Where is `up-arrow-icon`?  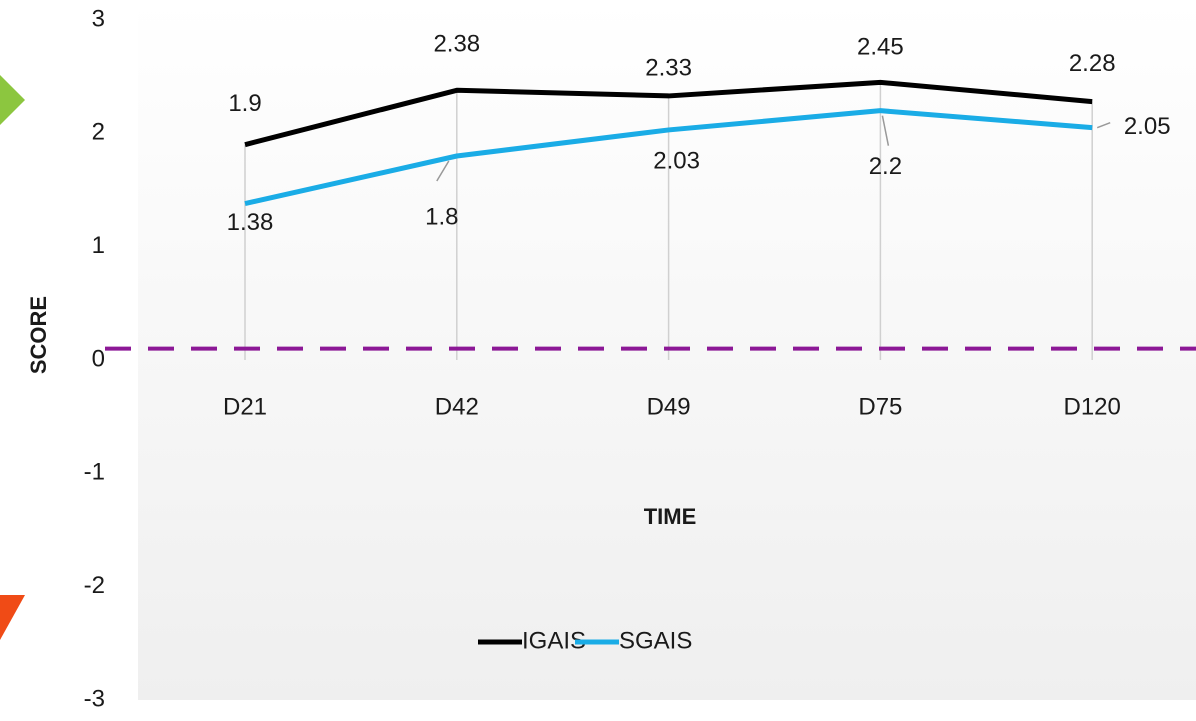
up-arrow-icon is located at coordinates (12, 100).